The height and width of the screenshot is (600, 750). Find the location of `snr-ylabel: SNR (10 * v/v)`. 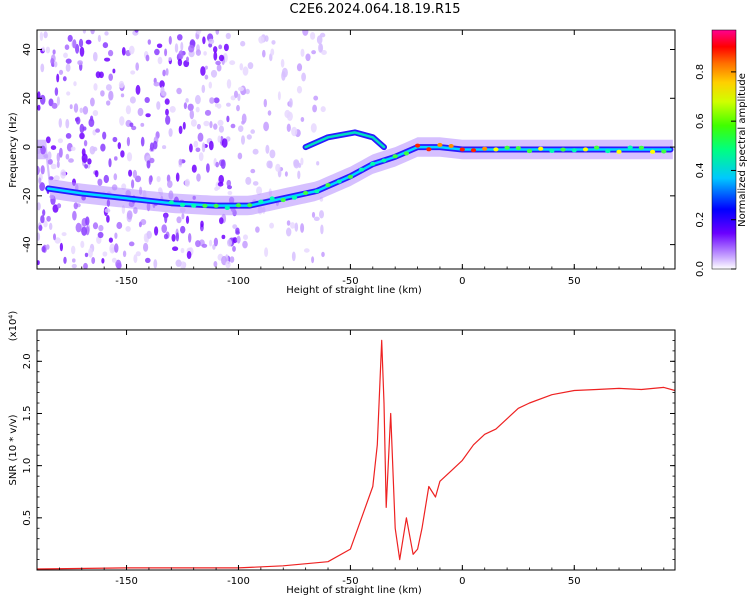

snr-ylabel: SNR (10 * v/v) is located at coordinates (13, 449).